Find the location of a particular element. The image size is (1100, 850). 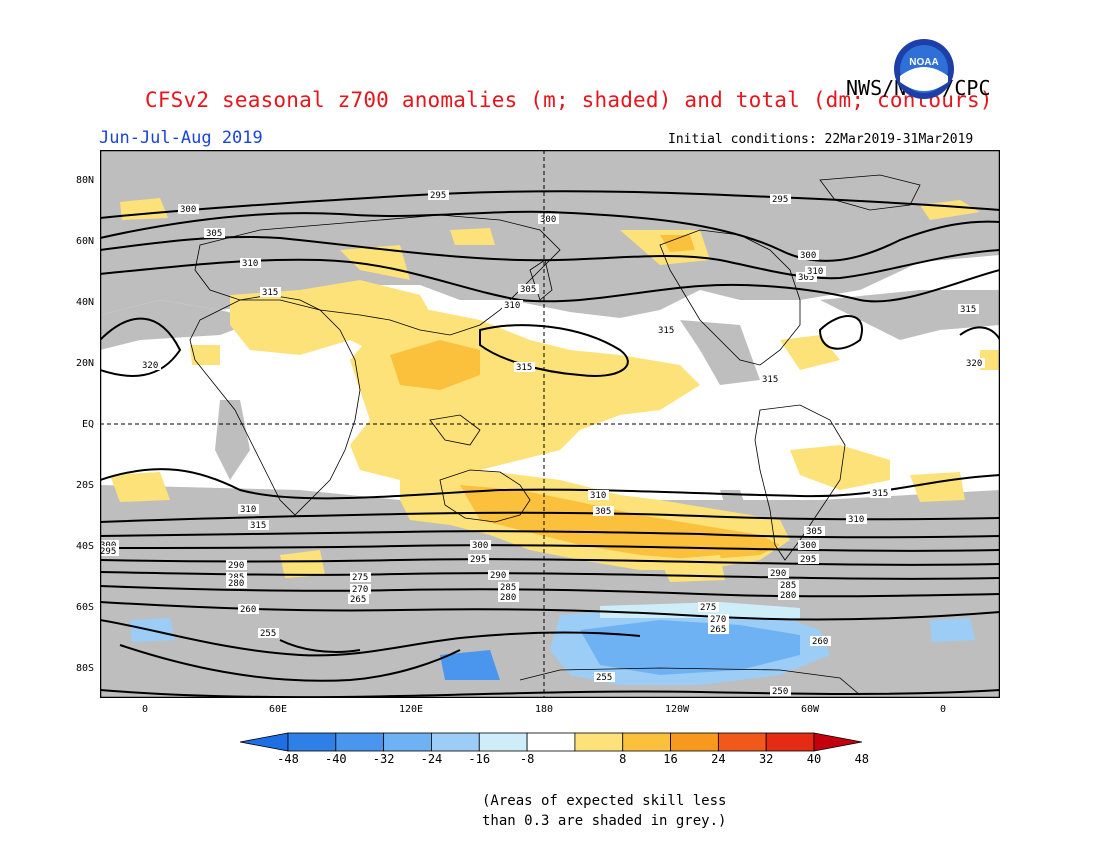

forecast-period: Jun-Jul-Aug 2019 is located at coordinates (181, 138).